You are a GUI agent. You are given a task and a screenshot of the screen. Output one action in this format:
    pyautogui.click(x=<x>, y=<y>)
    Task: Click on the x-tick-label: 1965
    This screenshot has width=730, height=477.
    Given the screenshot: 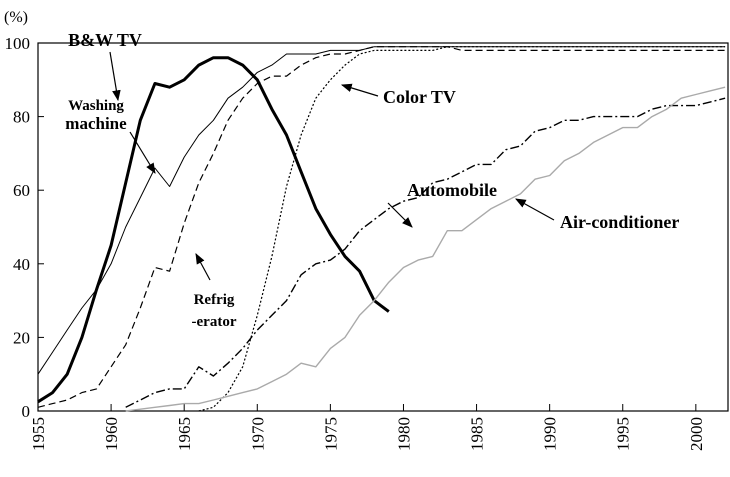 What is the action you would take?
    pyautogui.click(x=184, y=434)
    